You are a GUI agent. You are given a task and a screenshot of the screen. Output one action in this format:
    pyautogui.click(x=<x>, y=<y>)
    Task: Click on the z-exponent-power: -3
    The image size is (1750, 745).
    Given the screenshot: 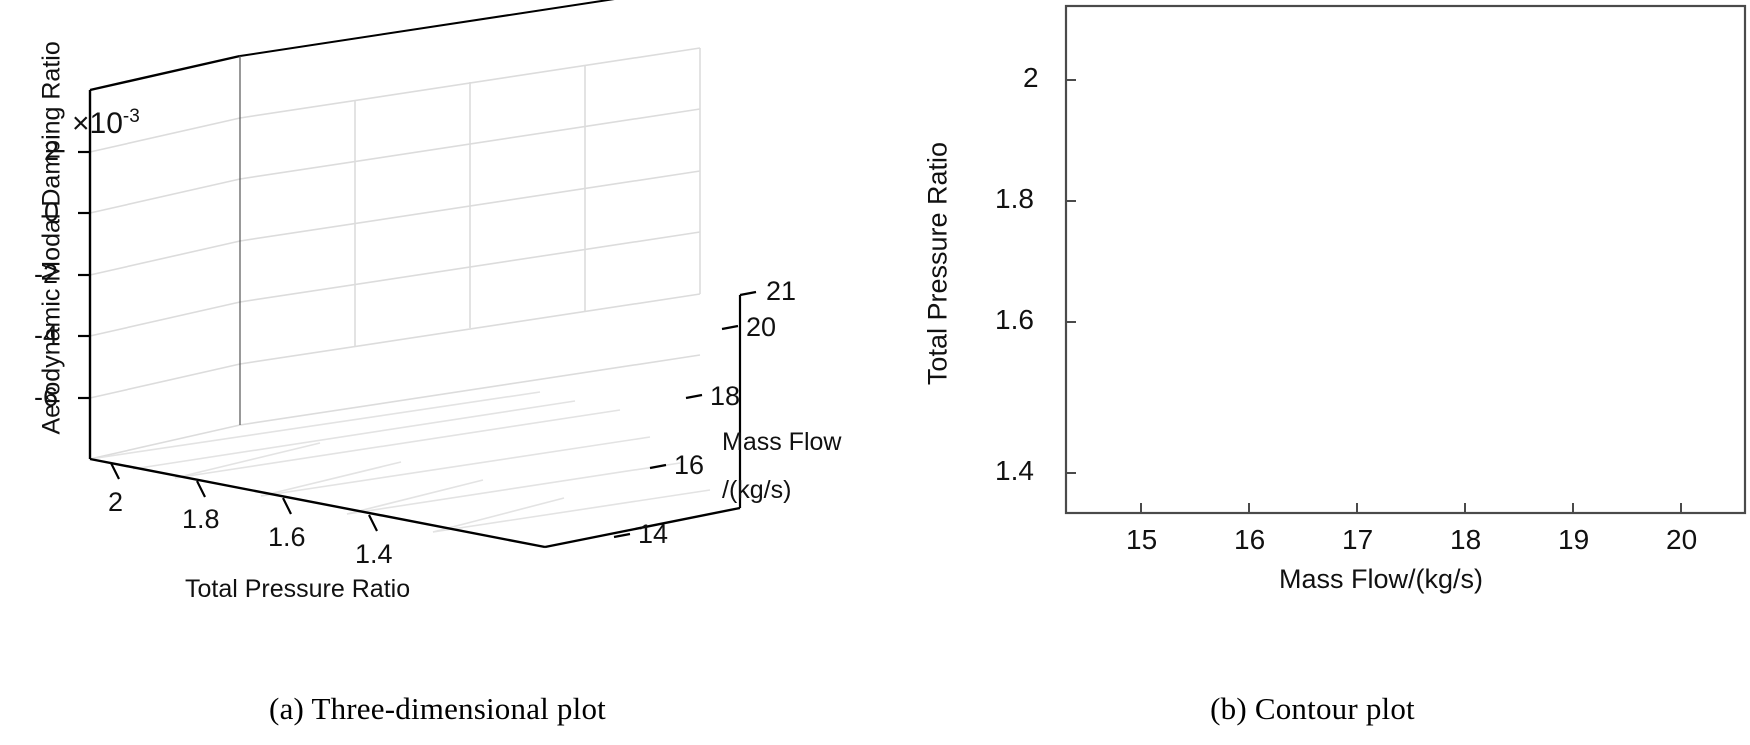 What is the action you would take?
    pyautogui.click(x=131, y=116)
    